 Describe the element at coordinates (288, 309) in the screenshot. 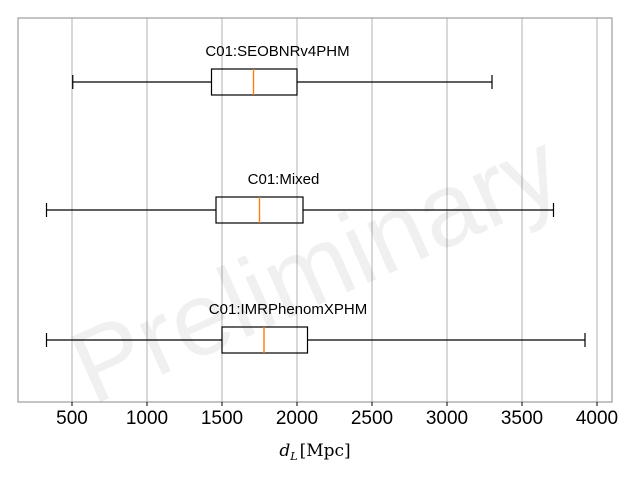

I see `series-label: C01:IMRPhenomXPHM` at that location.